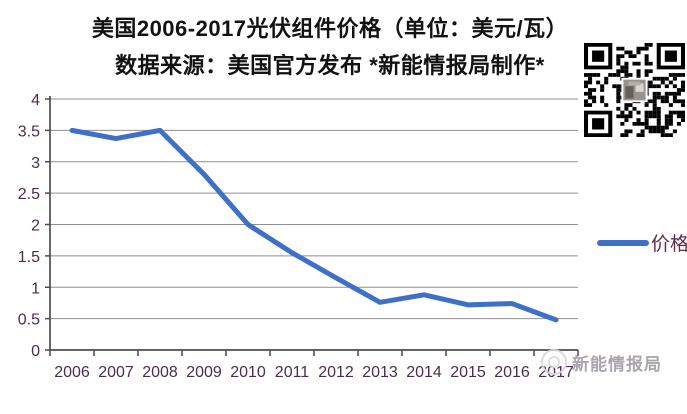 Image resolution: width=687 pixels, height=414 pixels. Describe the element at coordinates (160, 372) in the screenshot. I see `svg-text: 2008` at that location.